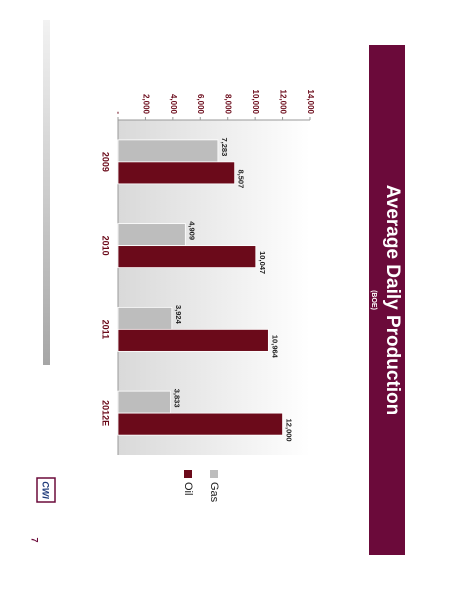 The image size is (464, 600). What do you see at coordinates (106, 413) in the screenshot?
I see `x-tick-label: 2012E` at bounding box center [106, 413].